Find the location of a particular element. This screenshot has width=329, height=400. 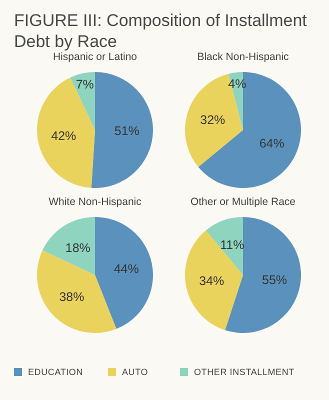

data-label: 7% is located at coordinates (85, 85).